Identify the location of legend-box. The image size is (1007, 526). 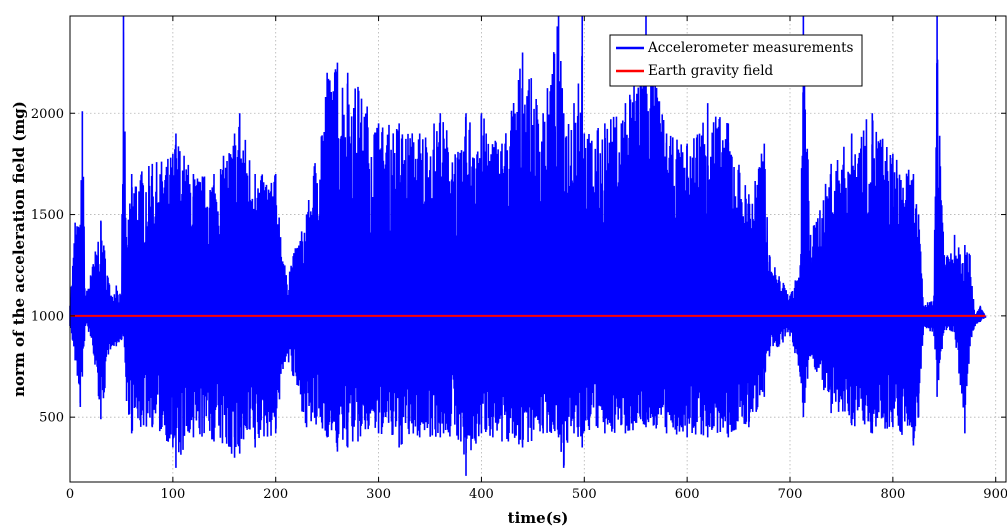
(736, 60).